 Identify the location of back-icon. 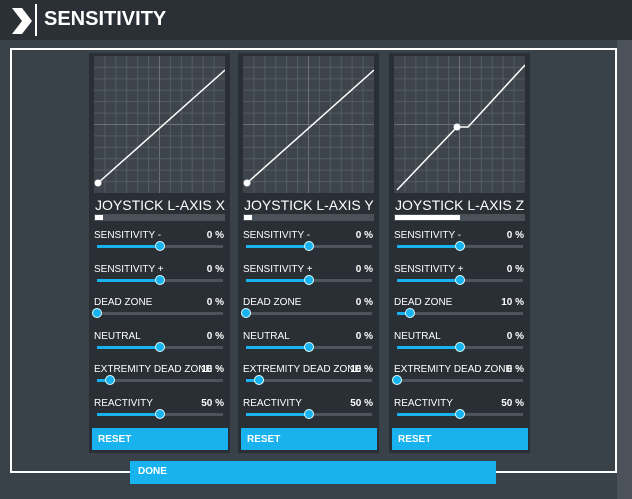
(22, 21).